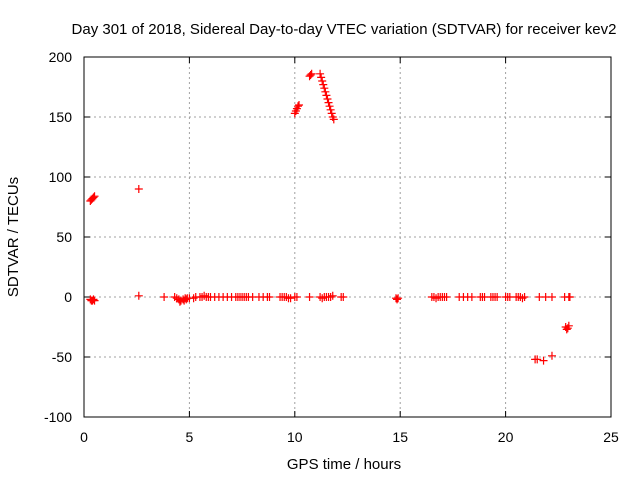 The width and height of the screenshot is (640, 480). Describe the element at coordinates (61, 57) in the screenshot. I see `y-tick-label: 200` at that location.